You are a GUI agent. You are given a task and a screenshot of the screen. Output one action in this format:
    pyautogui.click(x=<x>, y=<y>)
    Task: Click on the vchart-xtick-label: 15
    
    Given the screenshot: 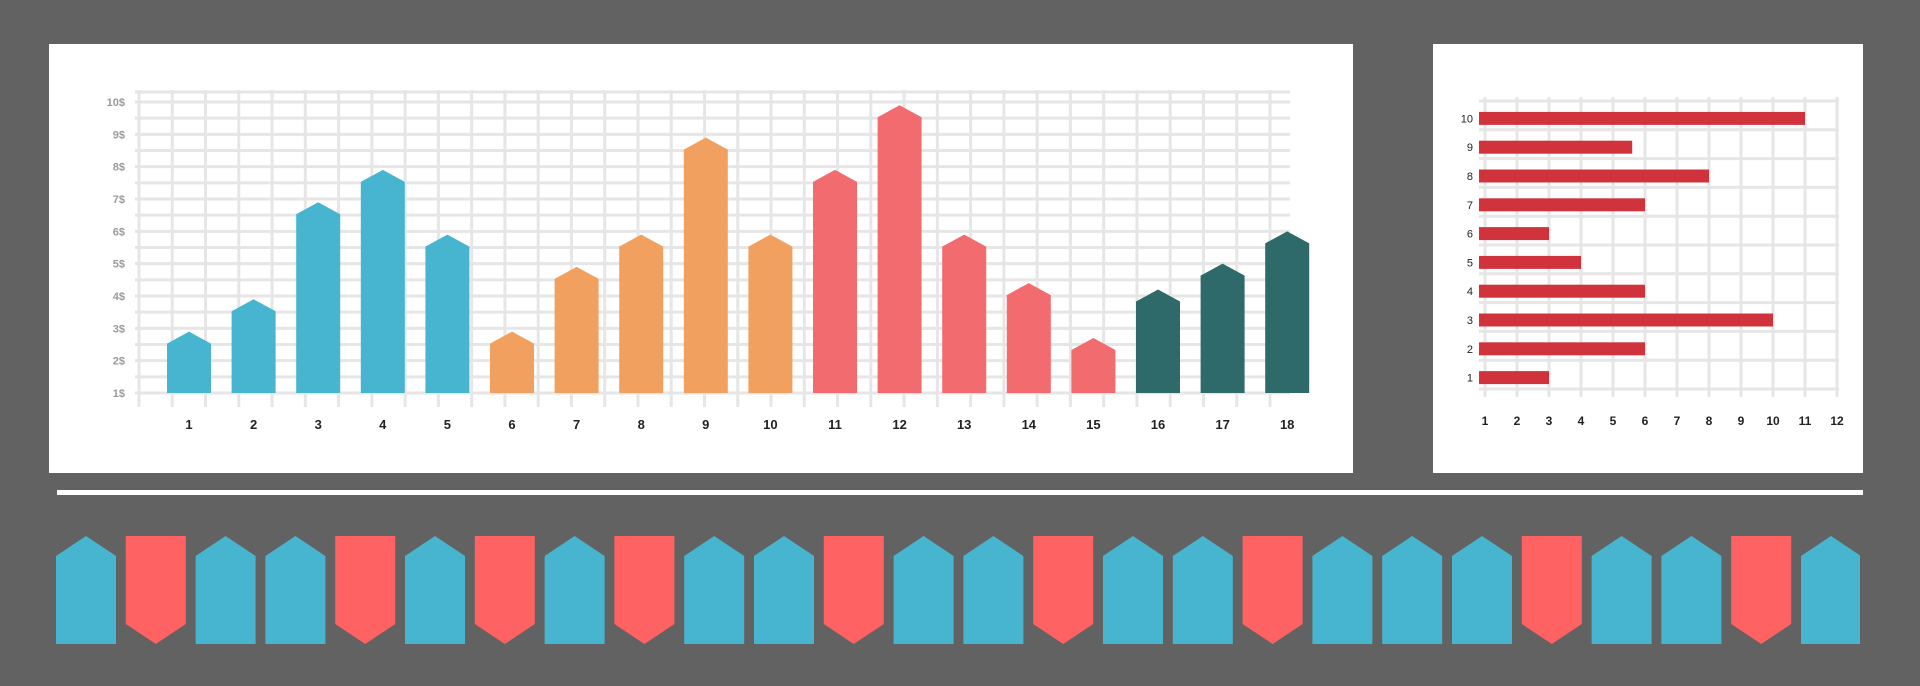 What is the action you would take?
    pyautogui.click(x=1093, y=424)
    